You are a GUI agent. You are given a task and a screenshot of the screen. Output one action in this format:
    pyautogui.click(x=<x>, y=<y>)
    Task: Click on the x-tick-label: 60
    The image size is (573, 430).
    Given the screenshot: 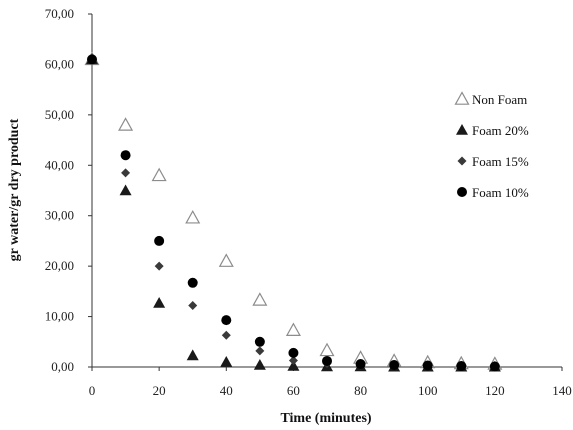 What is the action you would take?
    pyautogui.click(x=293, y=390)
    